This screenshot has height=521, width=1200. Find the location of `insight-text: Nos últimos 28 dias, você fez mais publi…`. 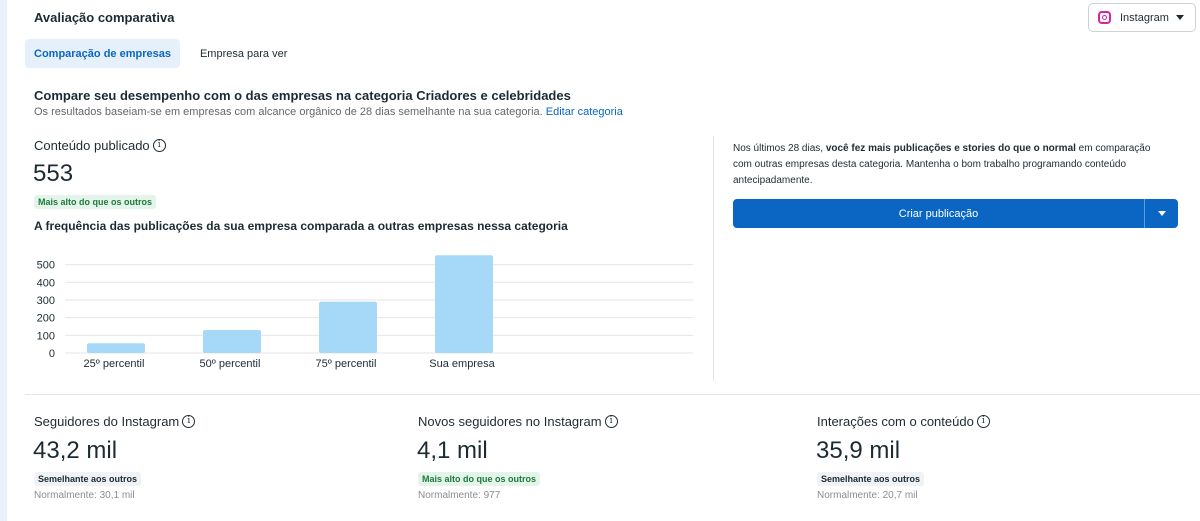

insight-text: Nos últimos 28 dias, você fez mais publi… is located at coordinates (943, 165).